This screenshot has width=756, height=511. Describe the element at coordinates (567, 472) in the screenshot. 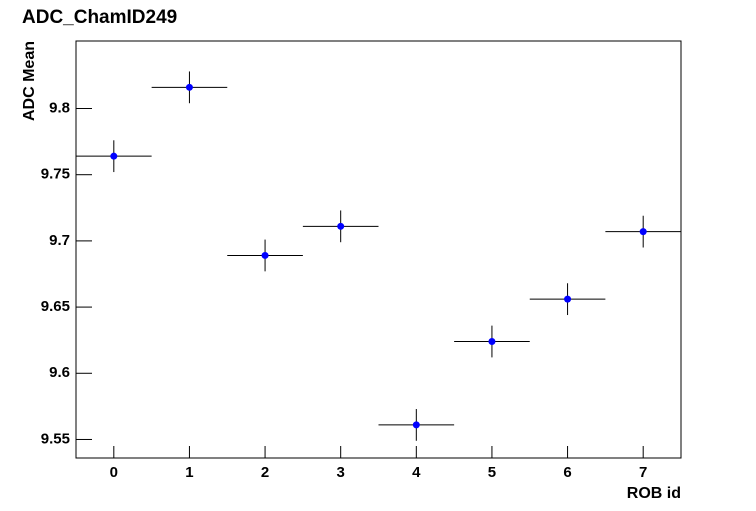

I see `x-tick-label: 6` at that location.